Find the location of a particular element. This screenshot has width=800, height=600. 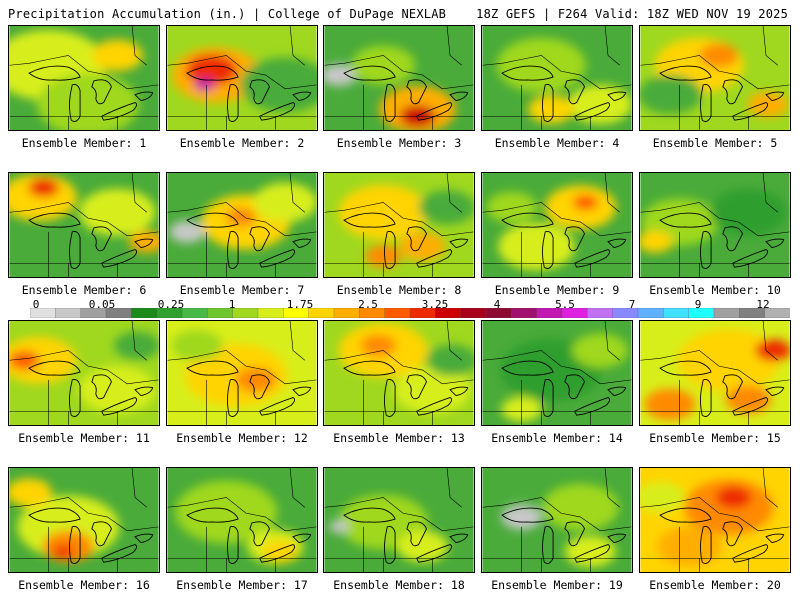

ensemble-panel: Ensemble Member: 3 is located at coordinates (399, 87).